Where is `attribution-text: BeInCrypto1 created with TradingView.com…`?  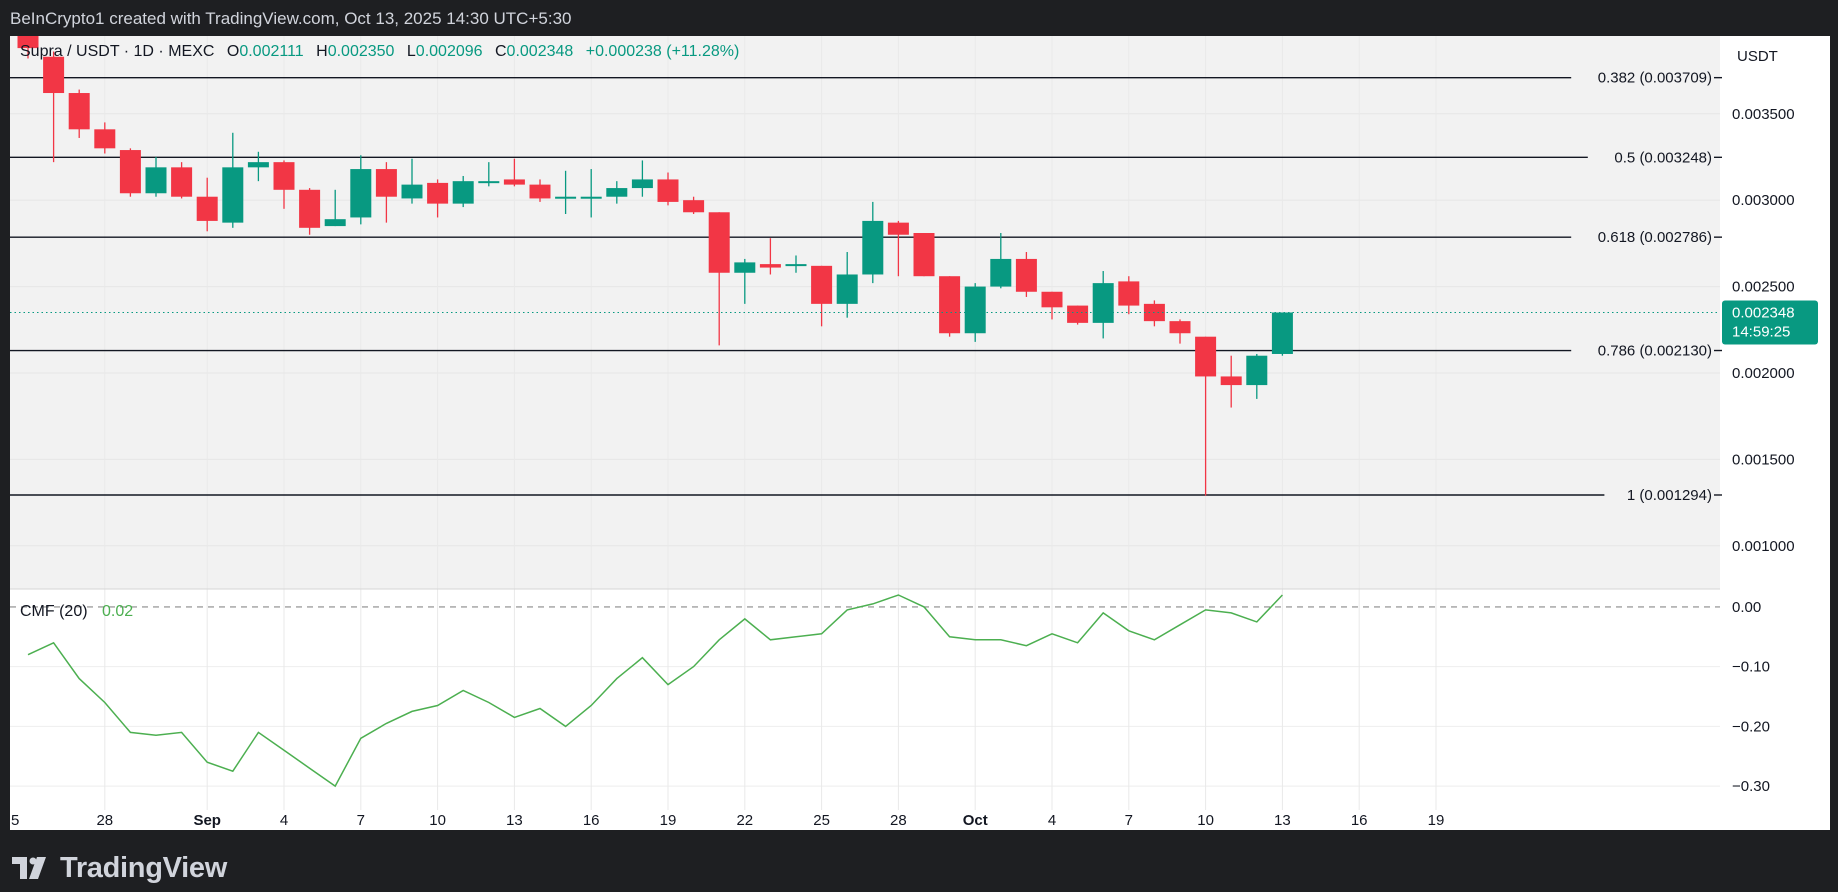
attribution-text: BeInCrypto1 created with TradingView.com… is located at coordinates (291, 18).